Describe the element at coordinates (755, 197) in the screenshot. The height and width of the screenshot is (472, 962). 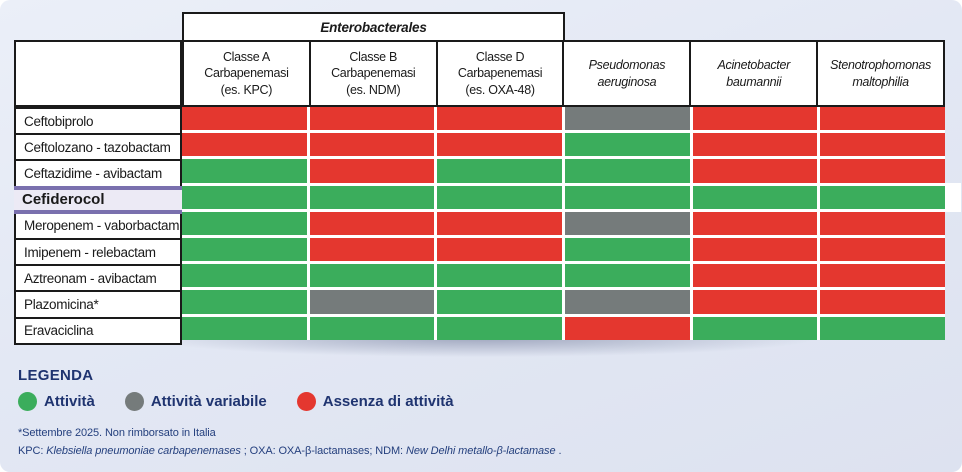
I see `activity-cell-cefiderocol-col5` at that location.